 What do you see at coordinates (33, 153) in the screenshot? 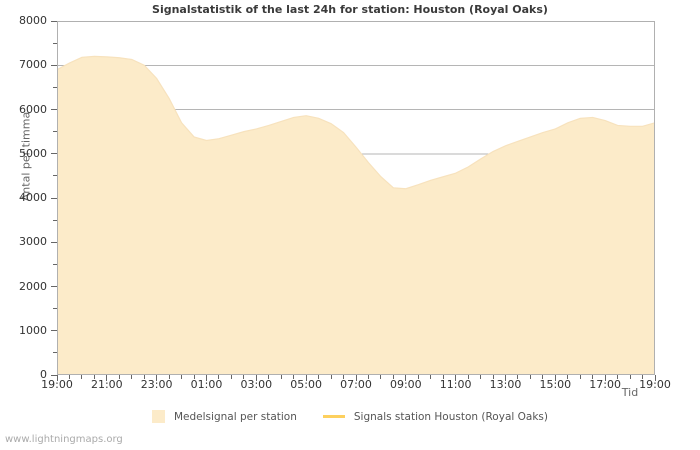
I see `y-axis-tick-label: 5000` at bounding box center [33, 153].